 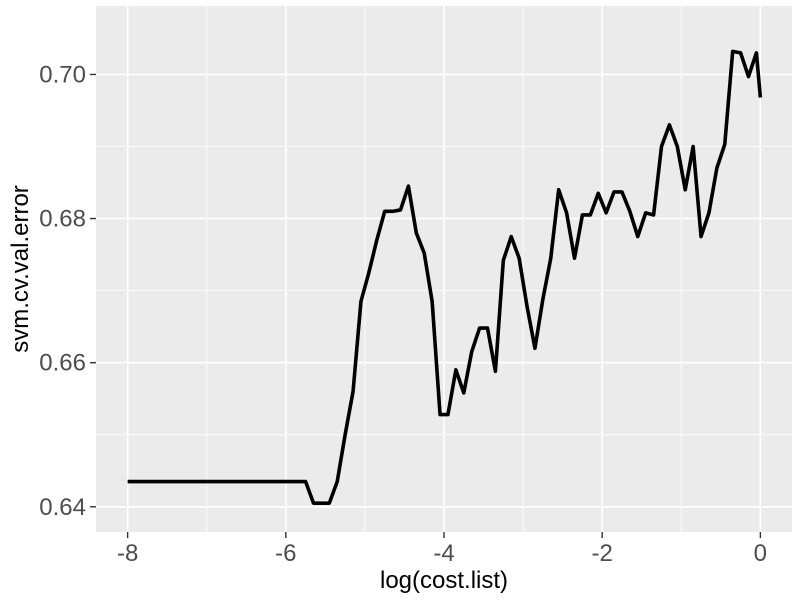 What do you see at coordinates (602, 553) in the screenshot?
I see `x-tick-label: -2` at bounding box center [602, 553].